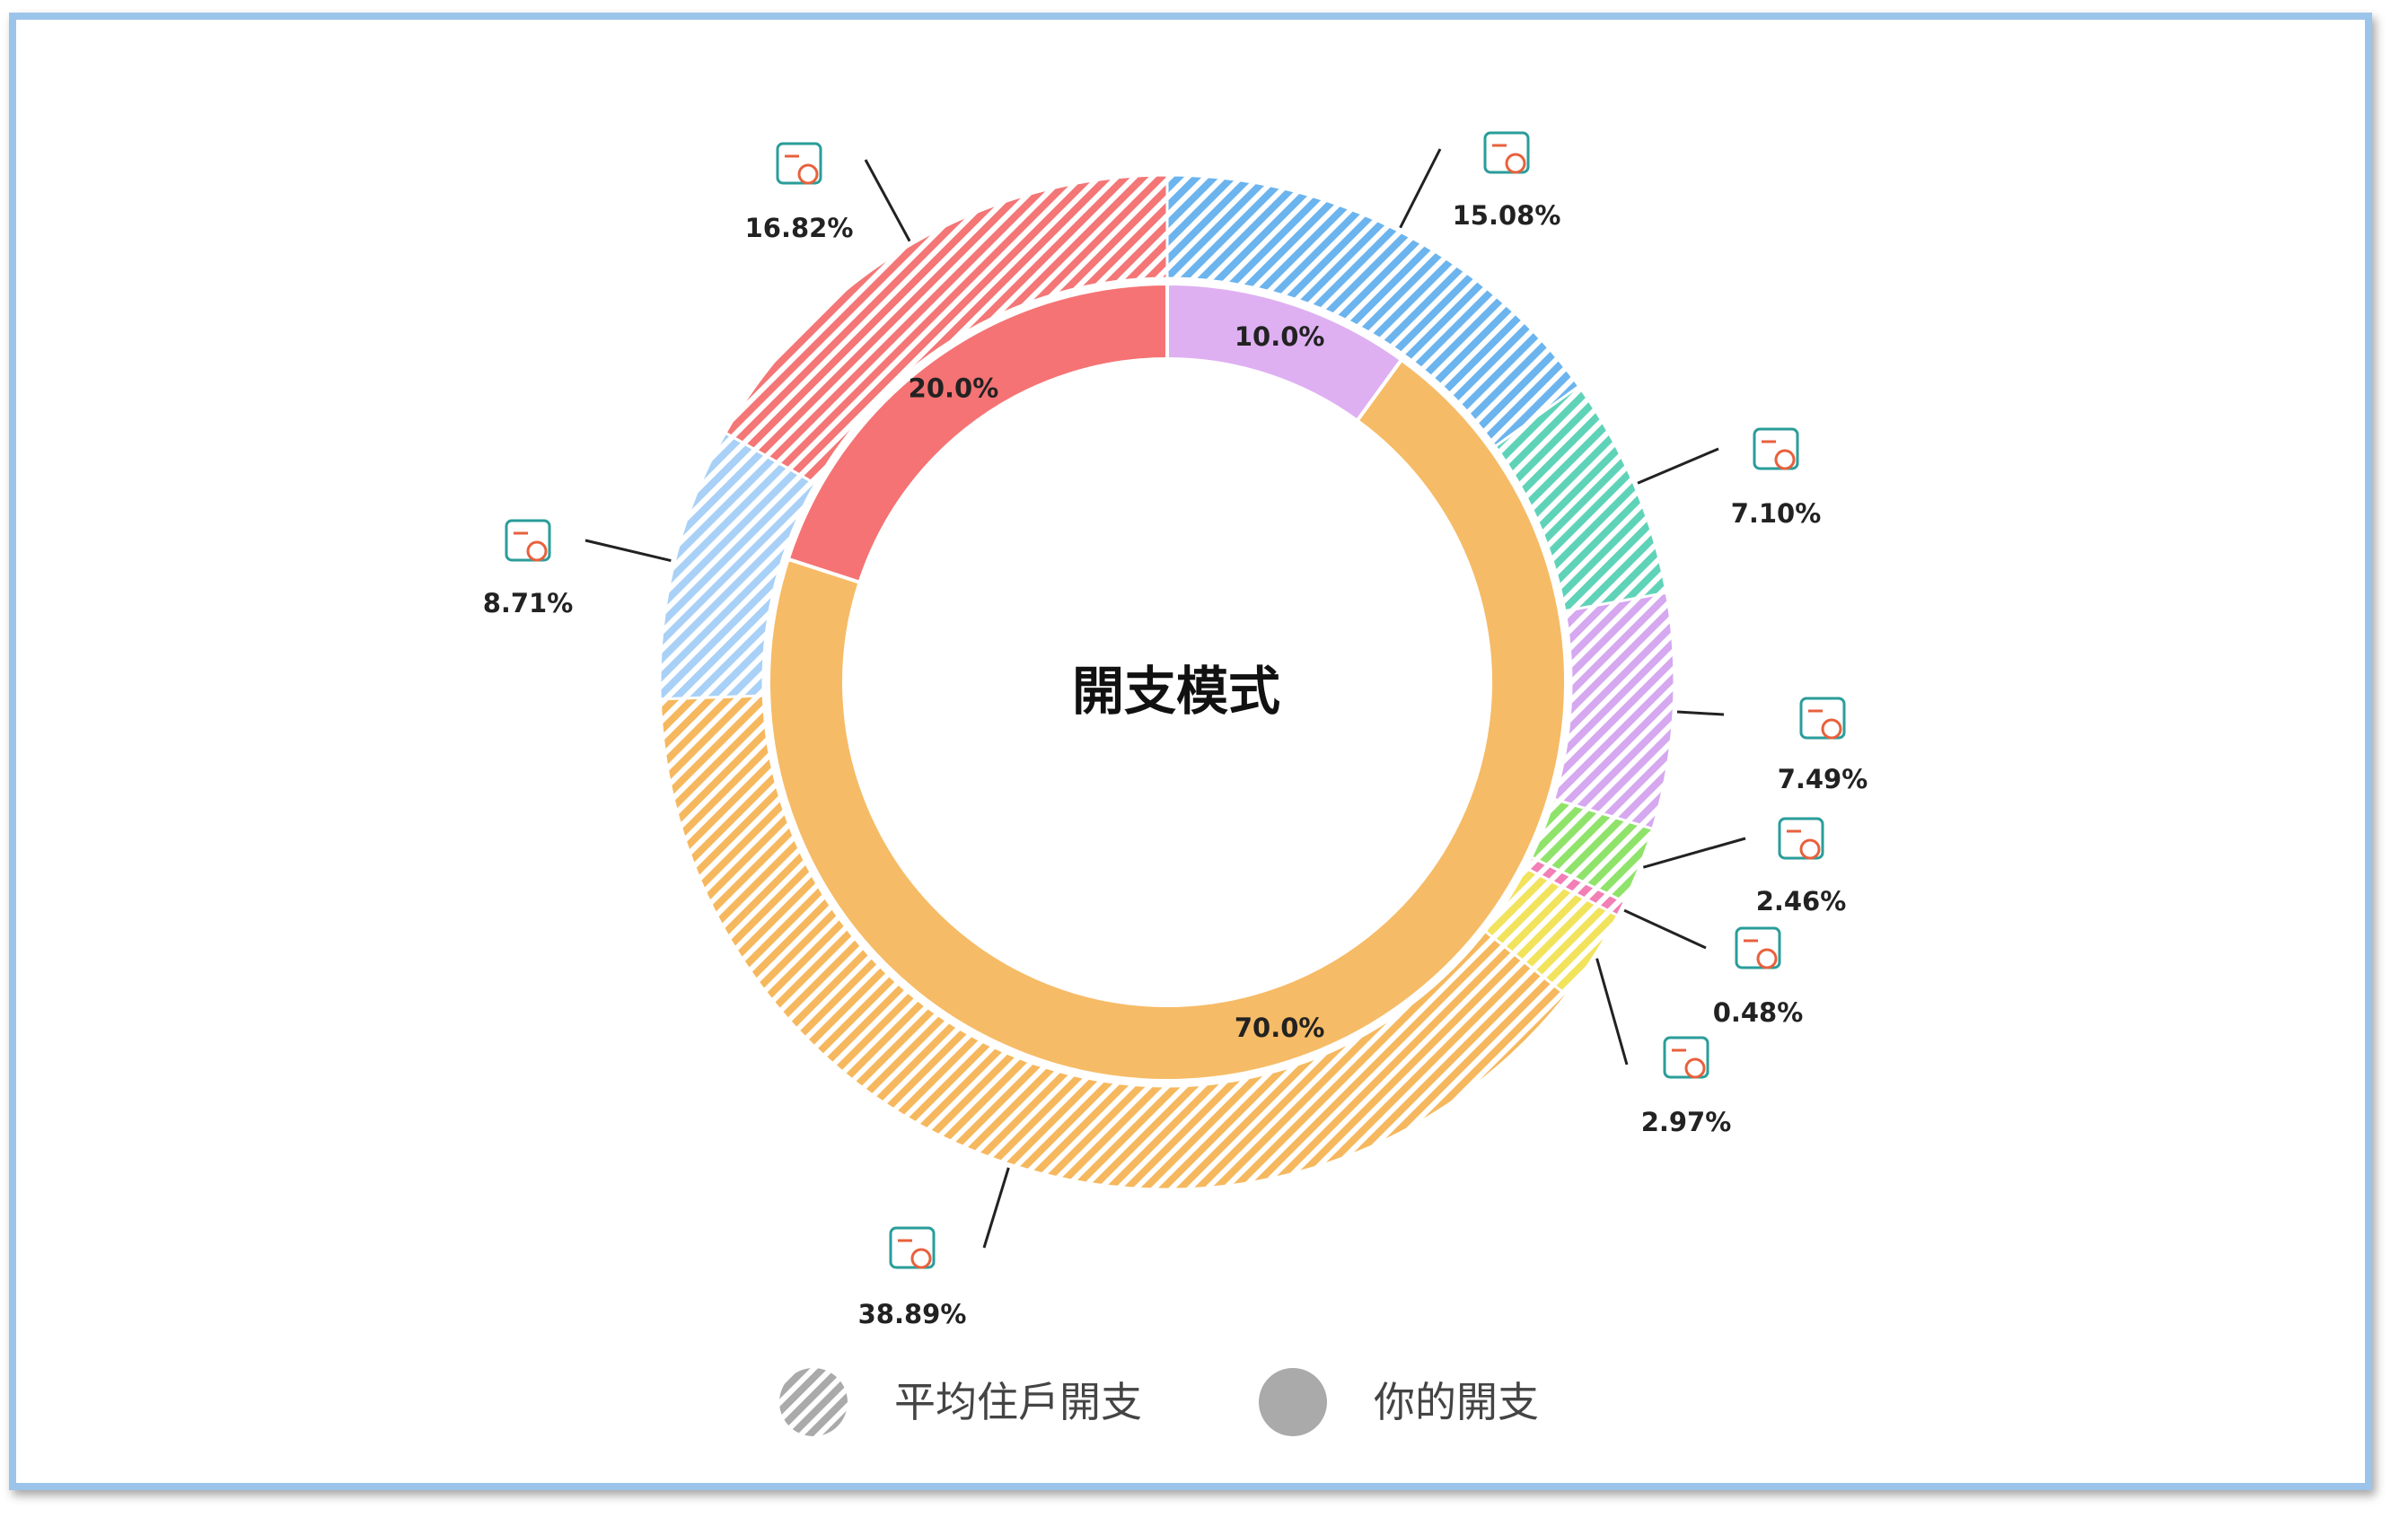 This screenshot has width=2408, height=1526. Describe the element at coordinates (1823, 779) in the screenshot. I see `outer-value-label-2: 7.49%` at that location.